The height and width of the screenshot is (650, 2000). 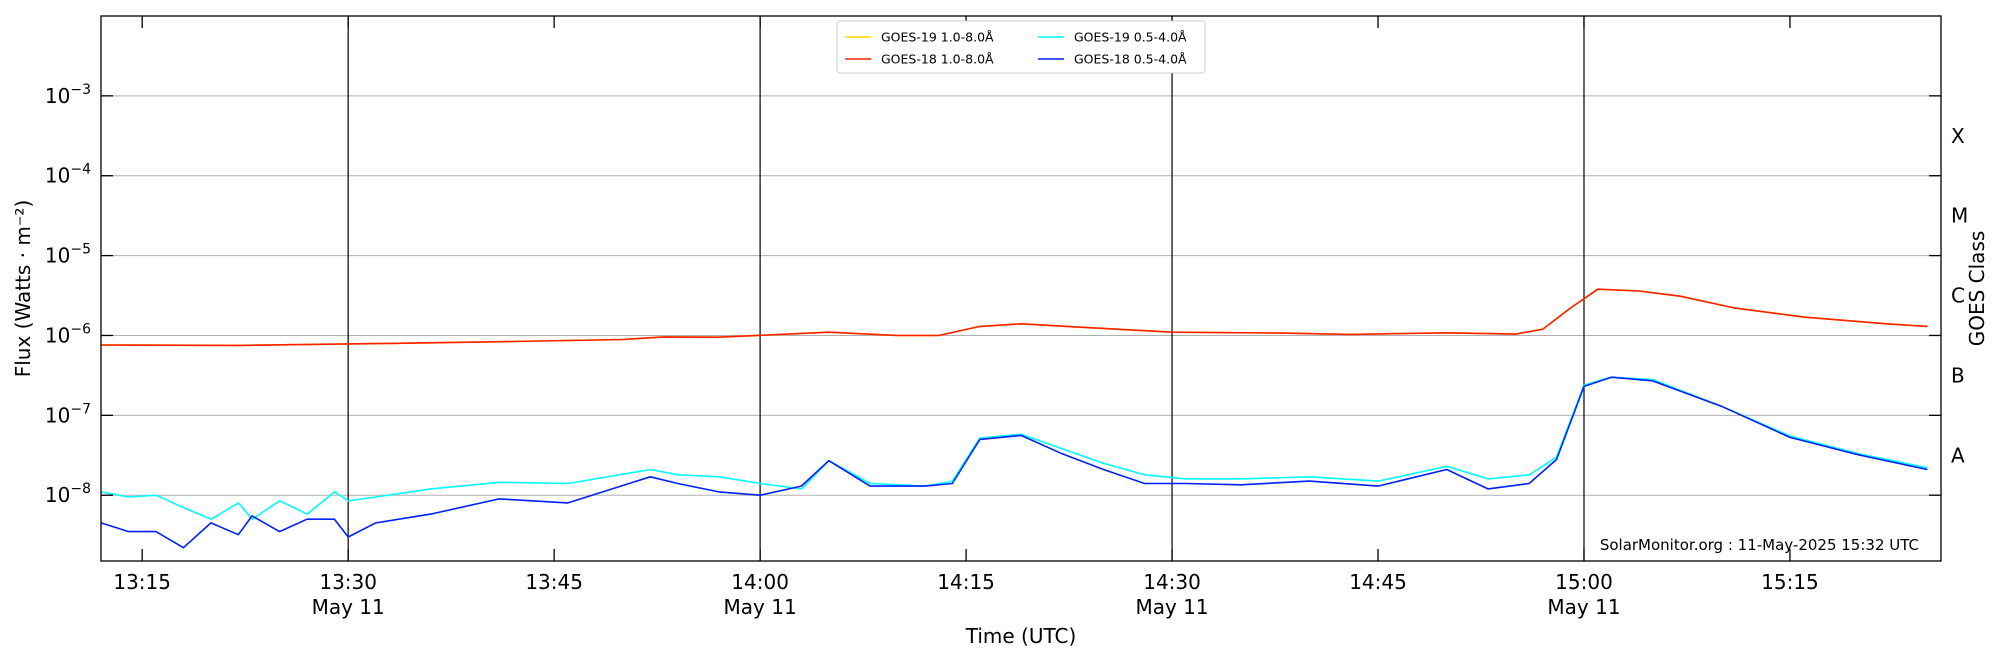 What do you see at coordinates (80, 90) in the screenshot?
I see `y-tick-exponent: −3` at bounding box center [80, 90].